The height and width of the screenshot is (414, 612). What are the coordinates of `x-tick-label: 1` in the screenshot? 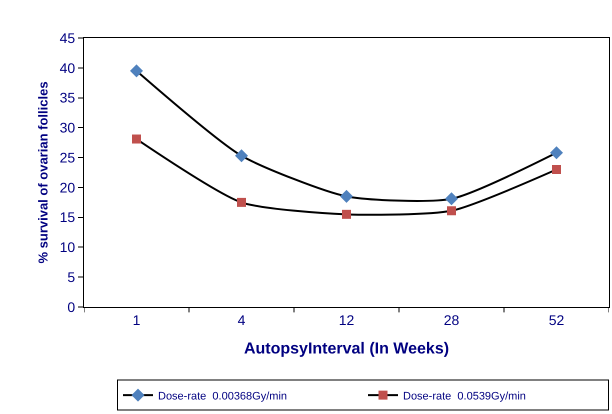 It's located at (136, 320).